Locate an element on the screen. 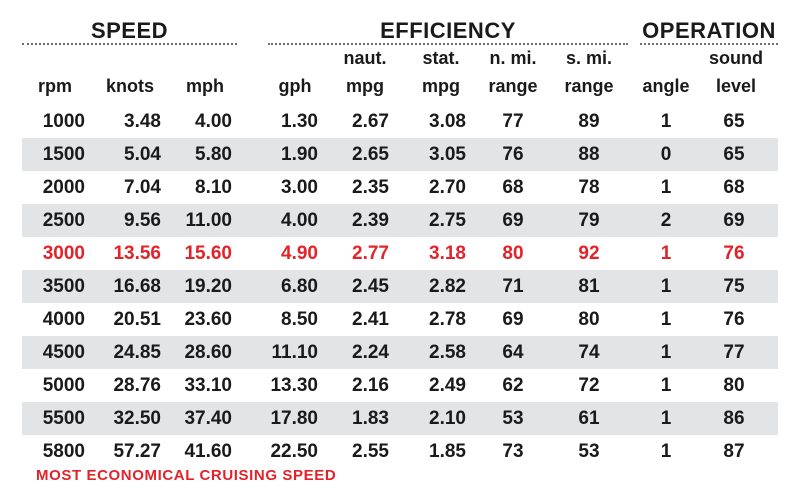  cell-knots: 5.04 is located at coordinates (142, 154).